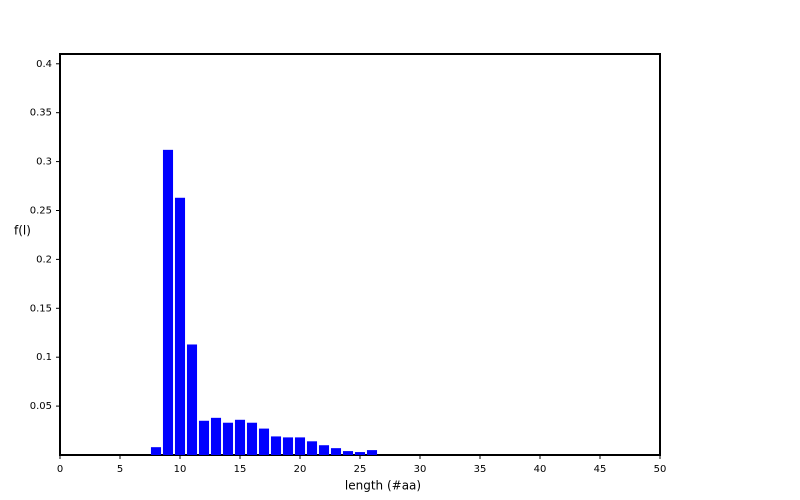 Image resolution: width=800 pixels, height=500 pixels. I want to click on y-tick-label: 0.05, so click(41, 406).